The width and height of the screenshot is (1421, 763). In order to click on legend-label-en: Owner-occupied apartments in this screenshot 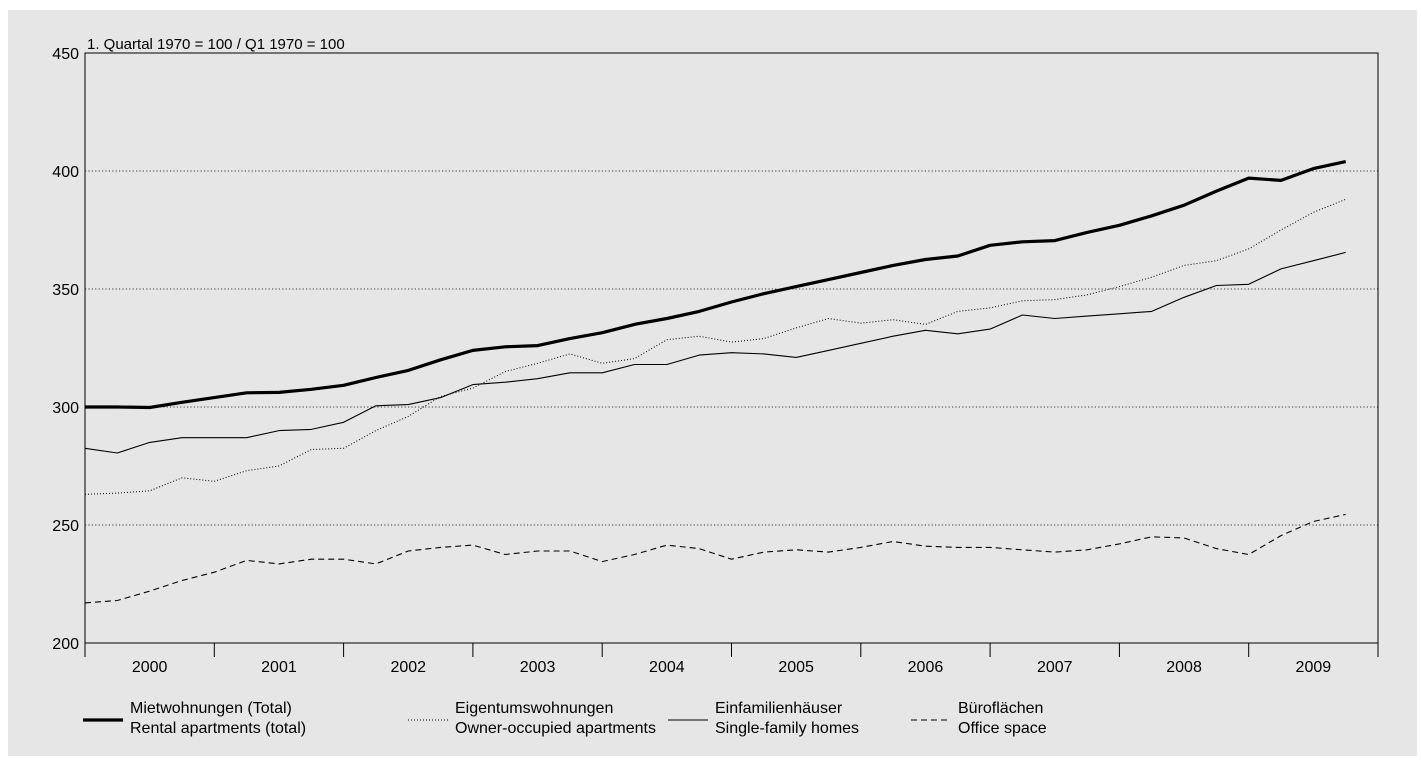, I will do `click(555, 728)`.